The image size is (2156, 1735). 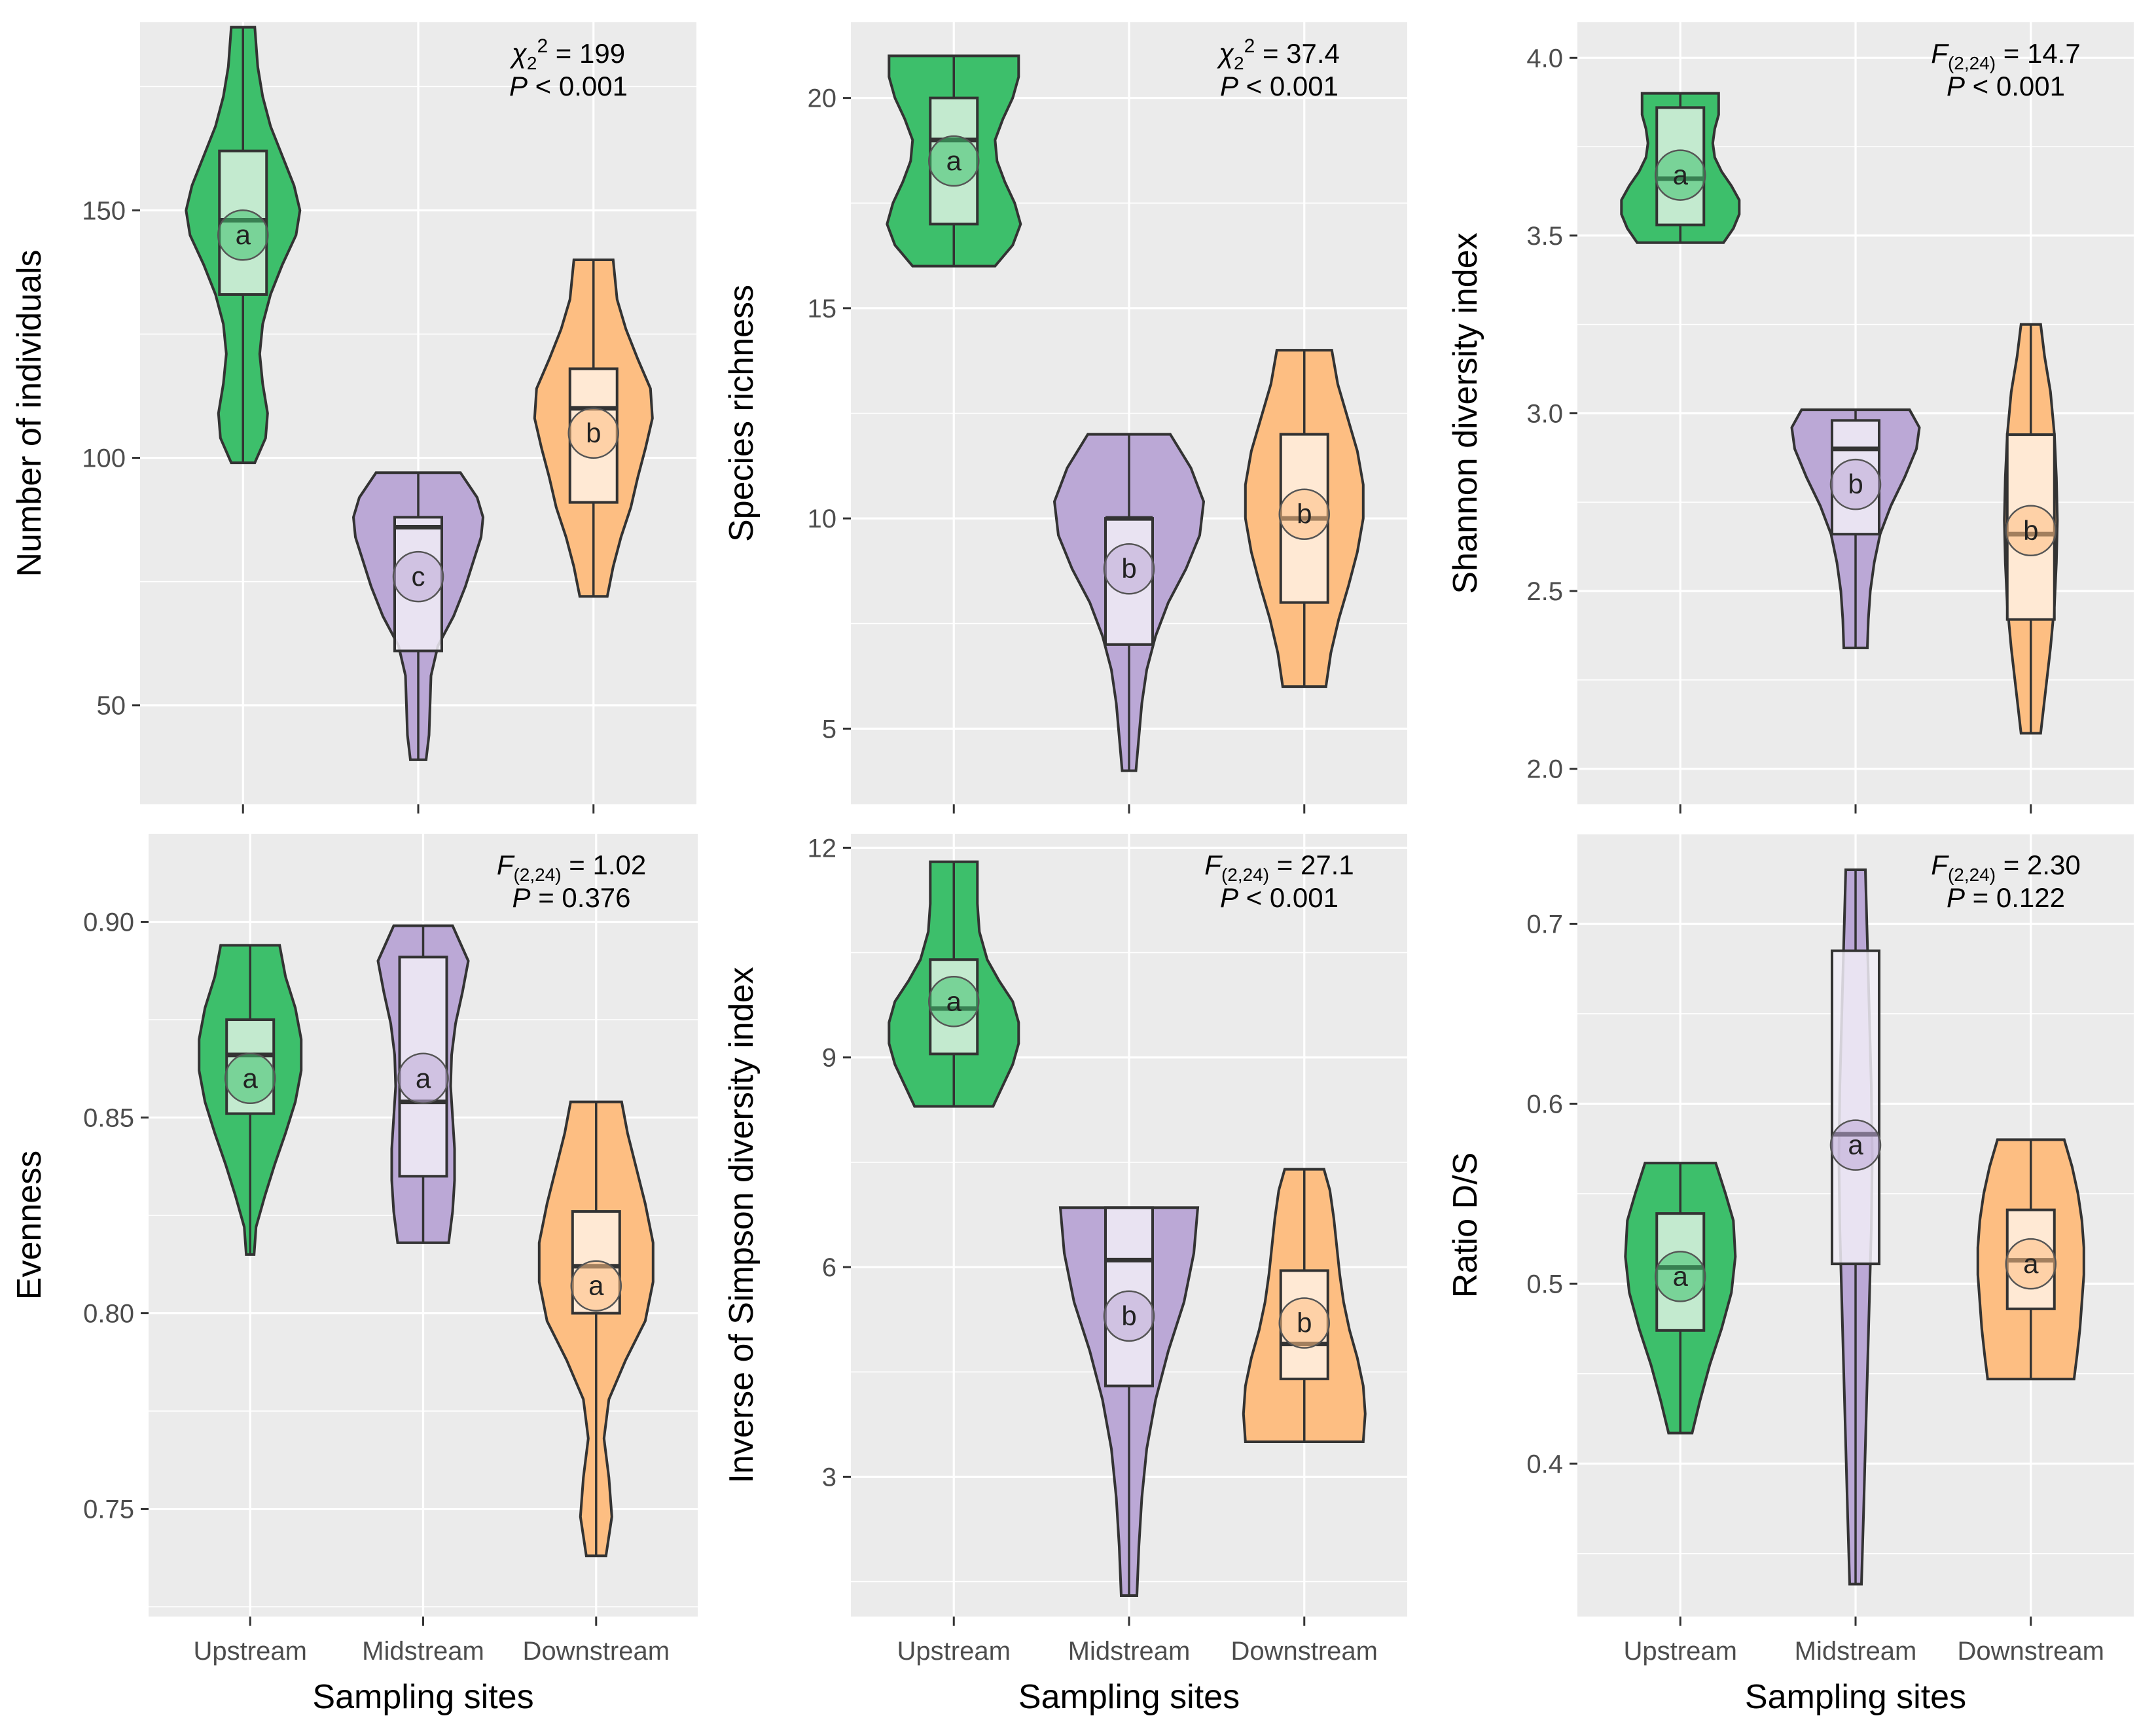 What do you see at coordinates (1544, 924) in the screenshot?
I see `y-tick-label: 0.7` at bounding box center [1544, 924].